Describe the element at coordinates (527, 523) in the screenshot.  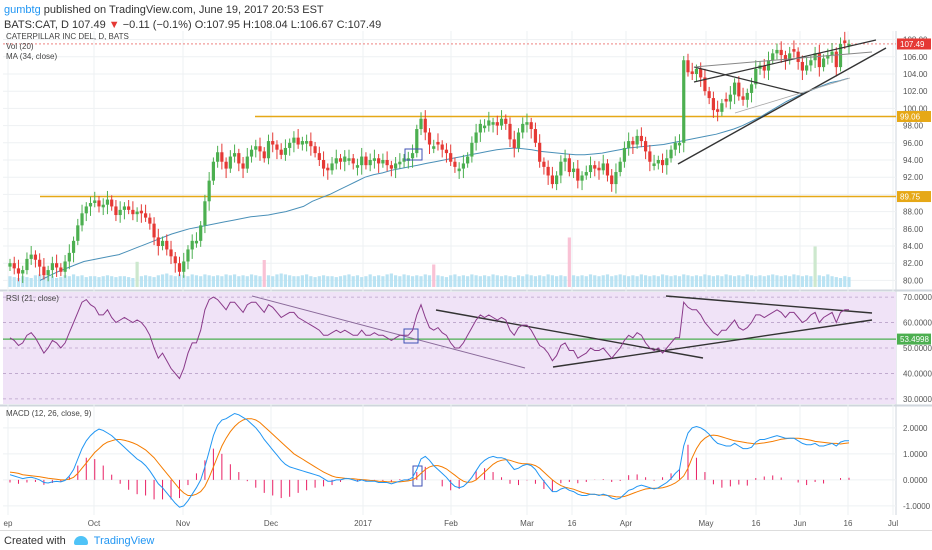
I see `x-tick-label: Mar` at that location.